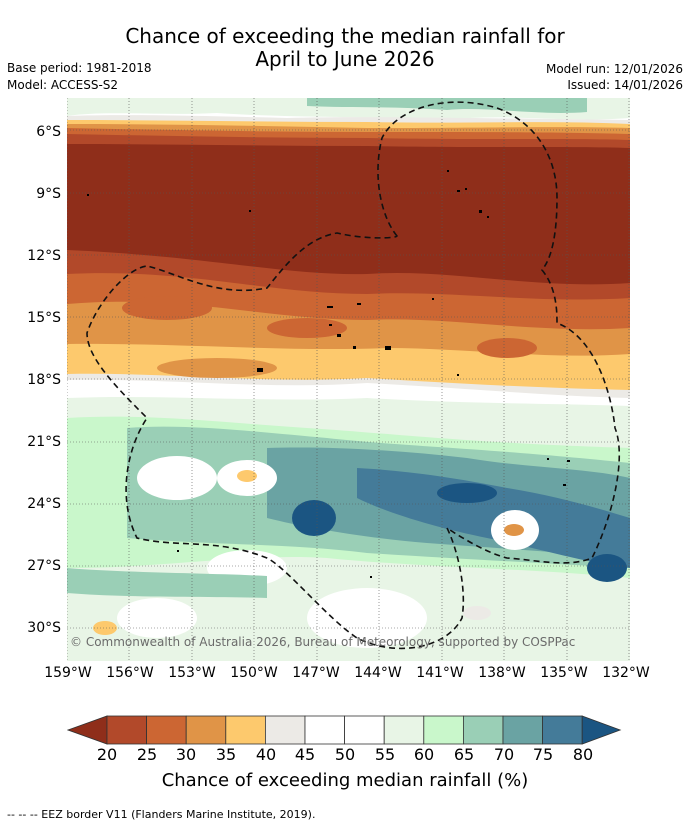  I want to click on colorbar, so click(344, 730).